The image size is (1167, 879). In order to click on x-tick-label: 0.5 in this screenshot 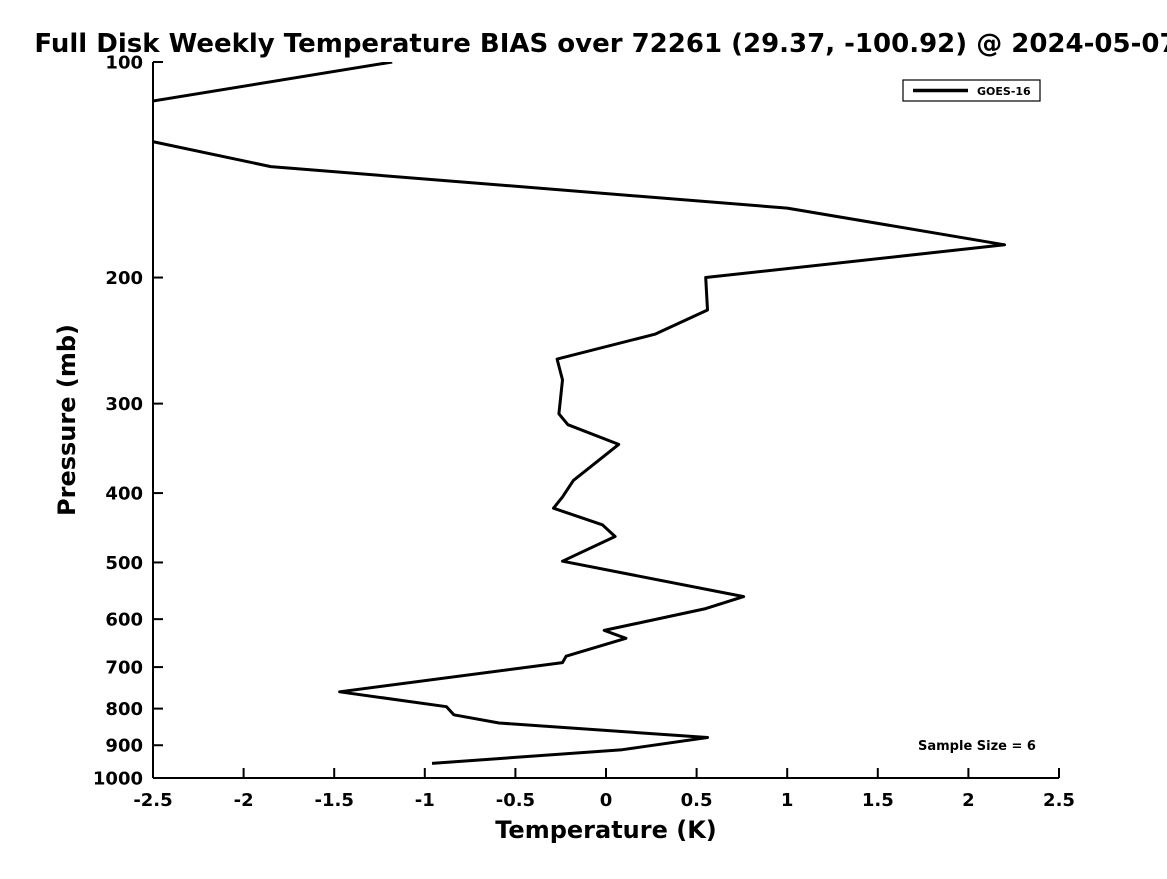, I will do `click(697, 800)`.